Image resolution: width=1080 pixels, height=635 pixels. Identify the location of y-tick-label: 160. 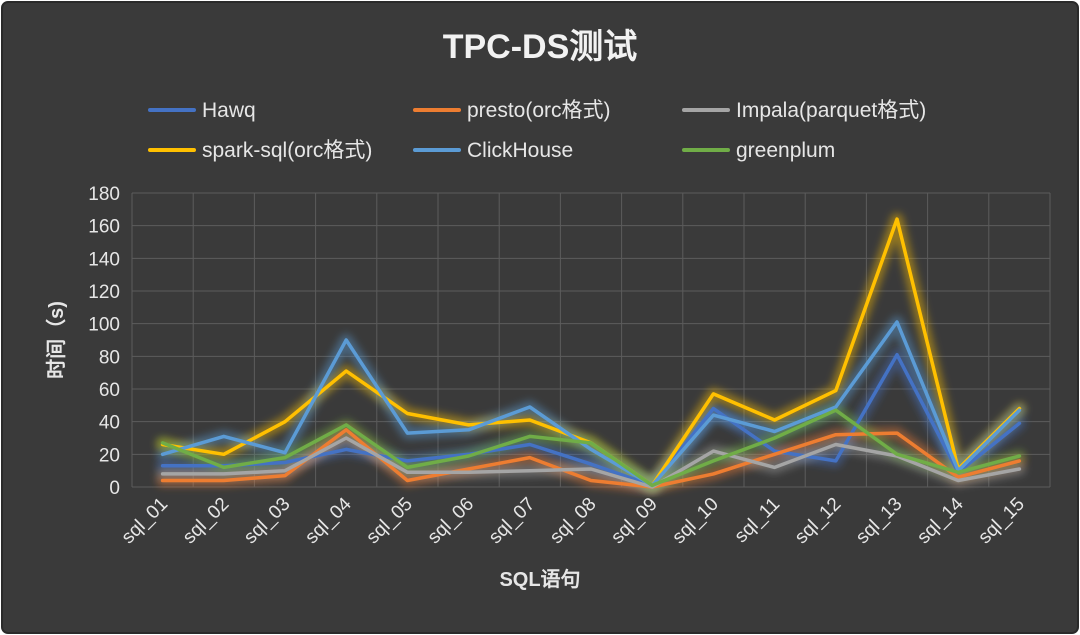
(104, 227).